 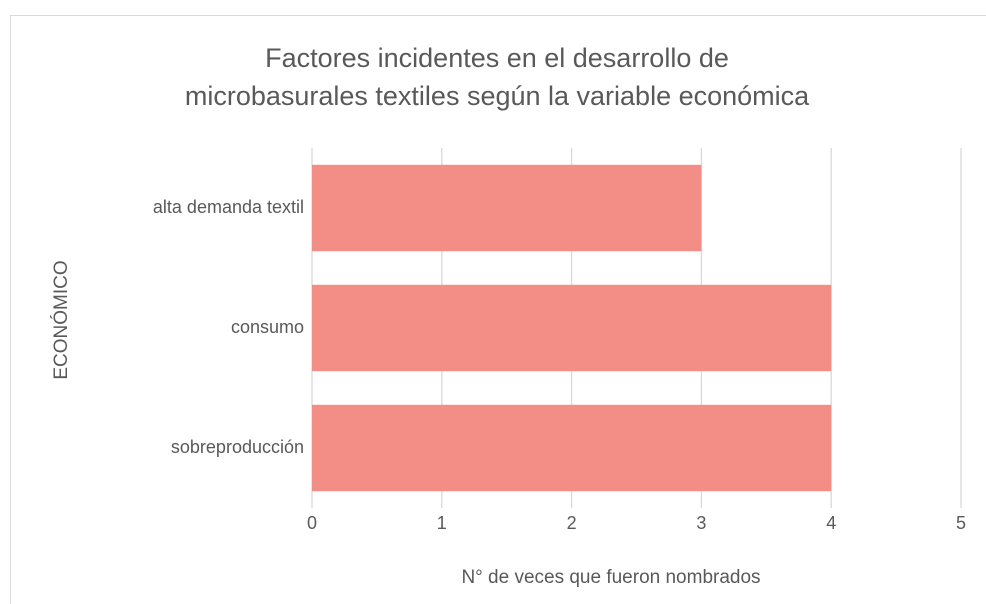 I want to click on x-tick-label: 4, so click(x=831, y=523).